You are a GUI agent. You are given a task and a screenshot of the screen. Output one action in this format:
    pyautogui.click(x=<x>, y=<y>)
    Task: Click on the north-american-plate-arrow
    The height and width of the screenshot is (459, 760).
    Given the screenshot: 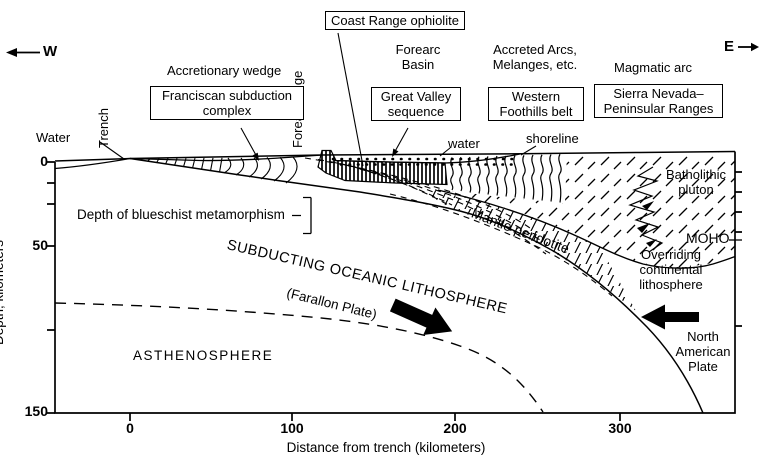 What is the action you would take?
    pyautogui.click(x=670, y=317)
    